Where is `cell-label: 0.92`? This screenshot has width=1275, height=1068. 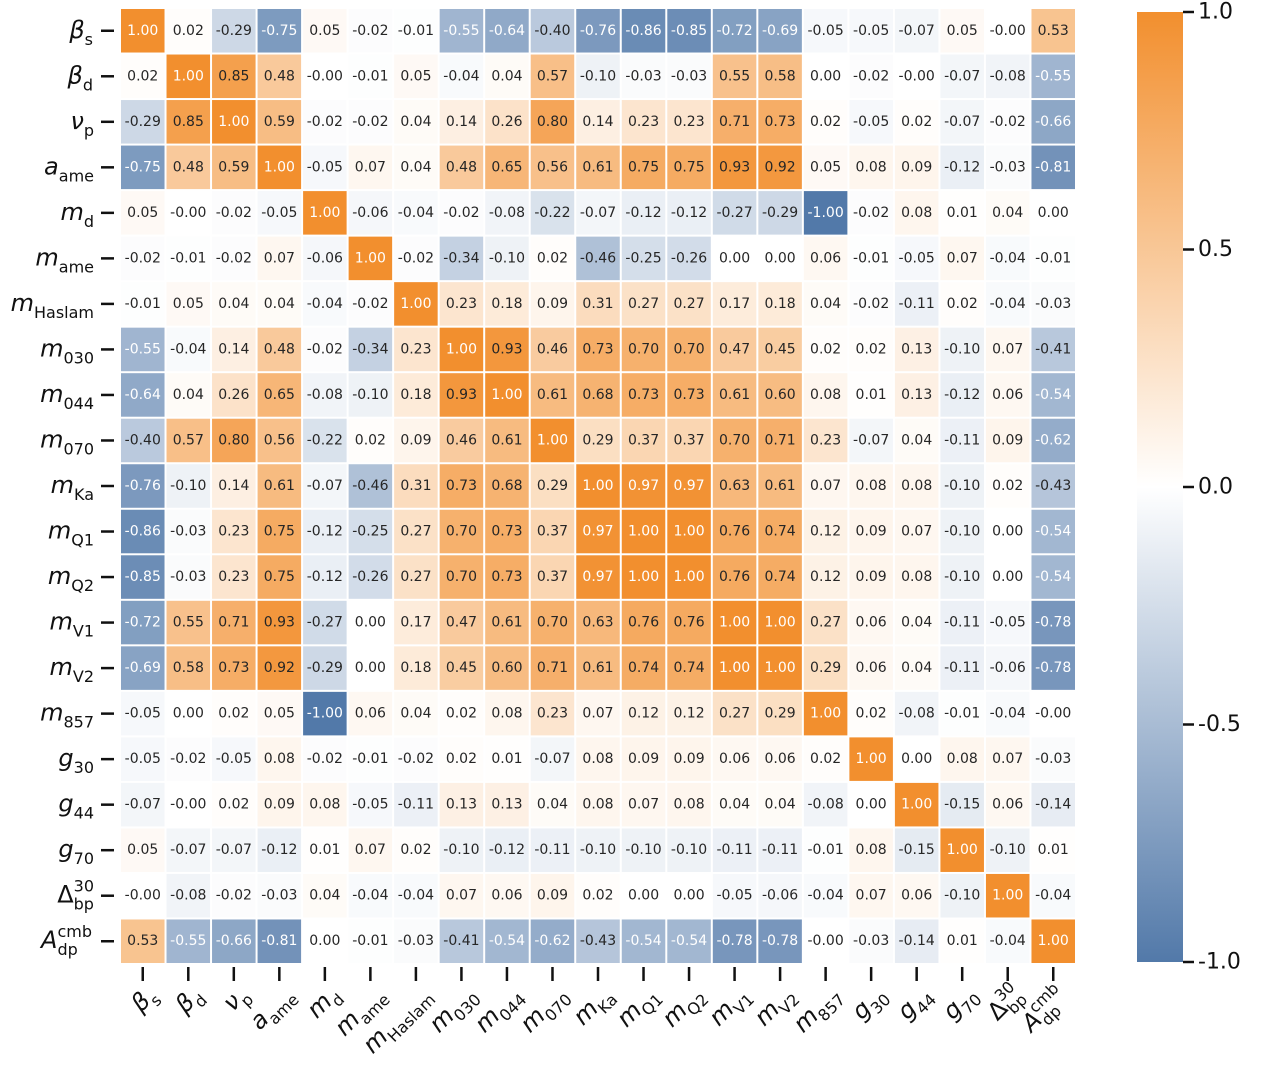
cell-label: 0.92 is located at coordinates (780, 167).